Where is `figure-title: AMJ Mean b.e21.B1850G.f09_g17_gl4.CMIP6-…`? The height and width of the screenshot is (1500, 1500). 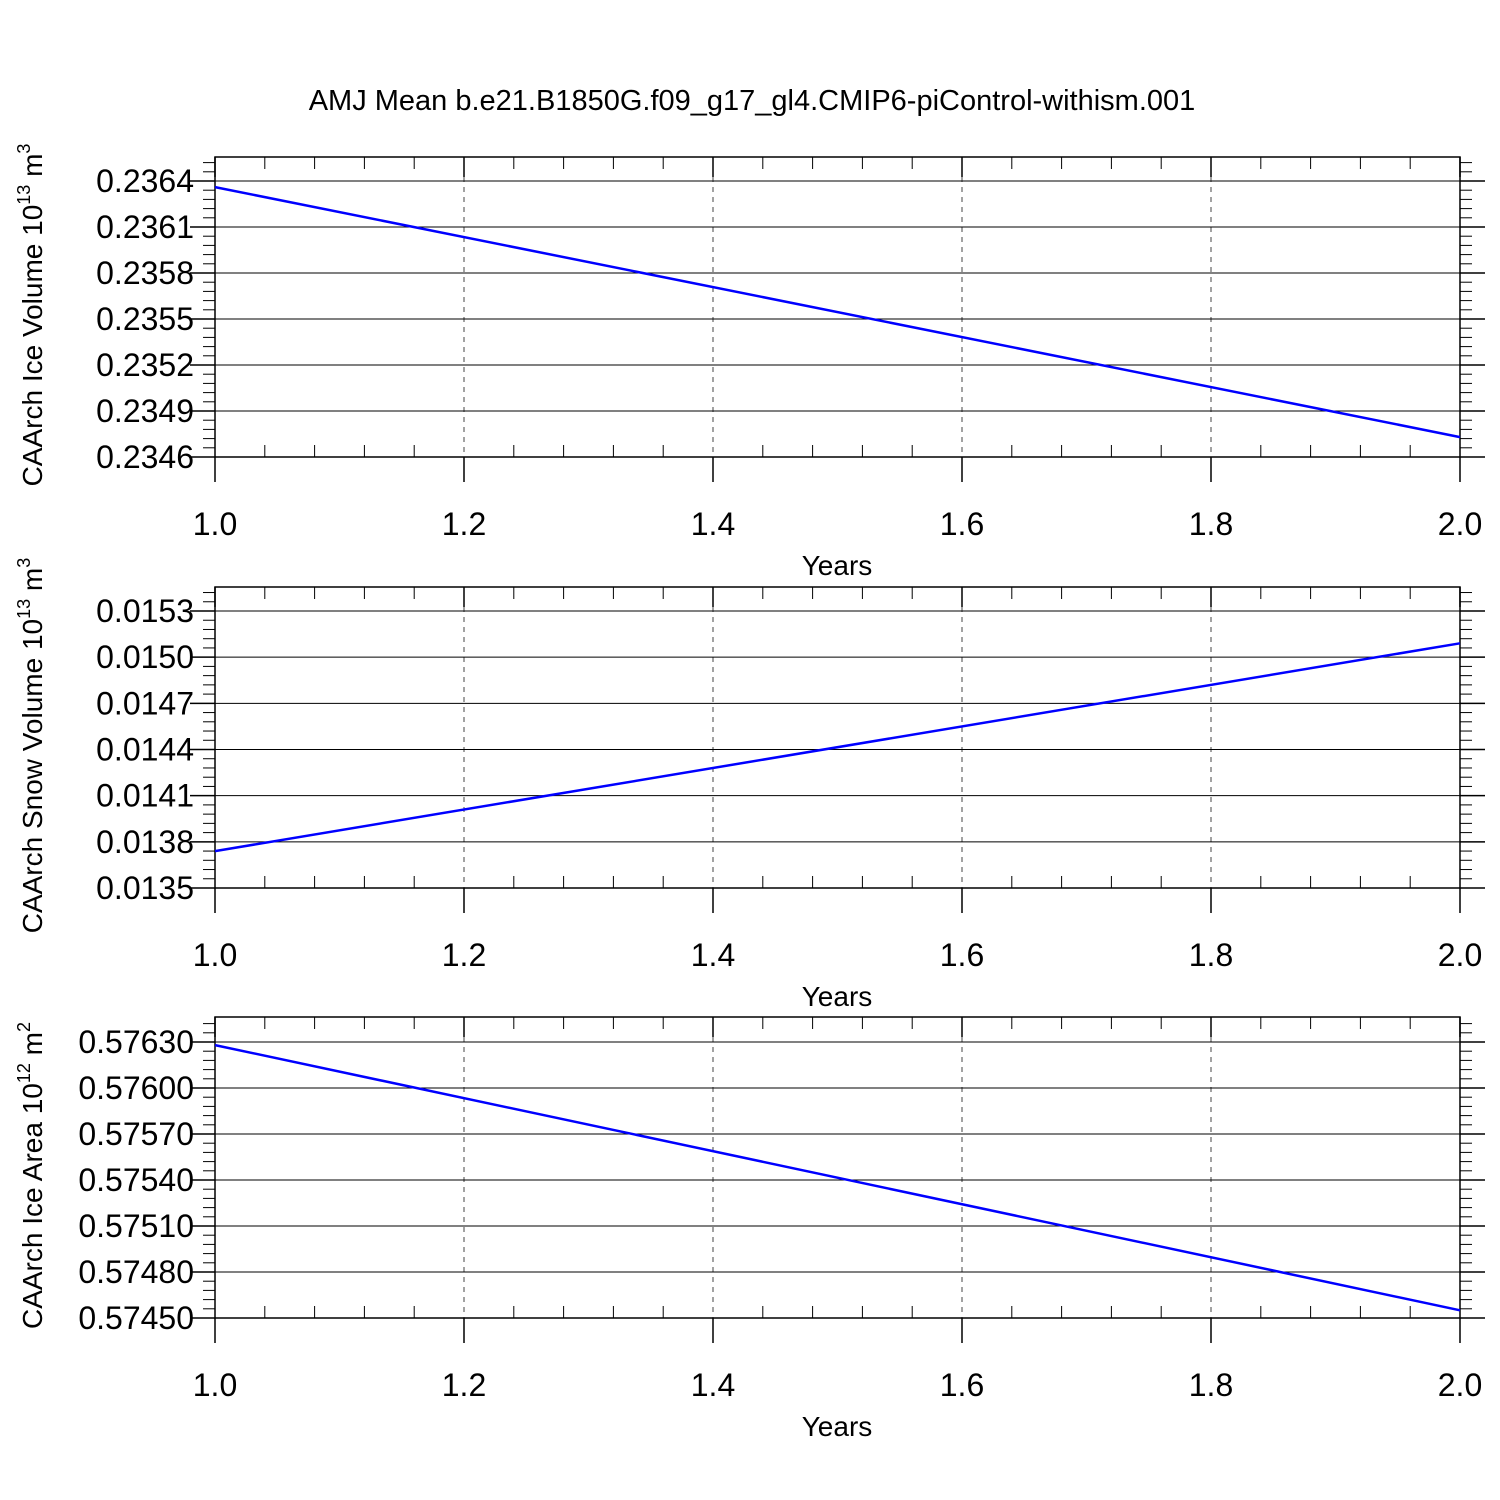 figure-title: AMJ Mean b.e21.B1850G.f09_g17_gl4.CMIP6-… is located at coordinates (752, 101).